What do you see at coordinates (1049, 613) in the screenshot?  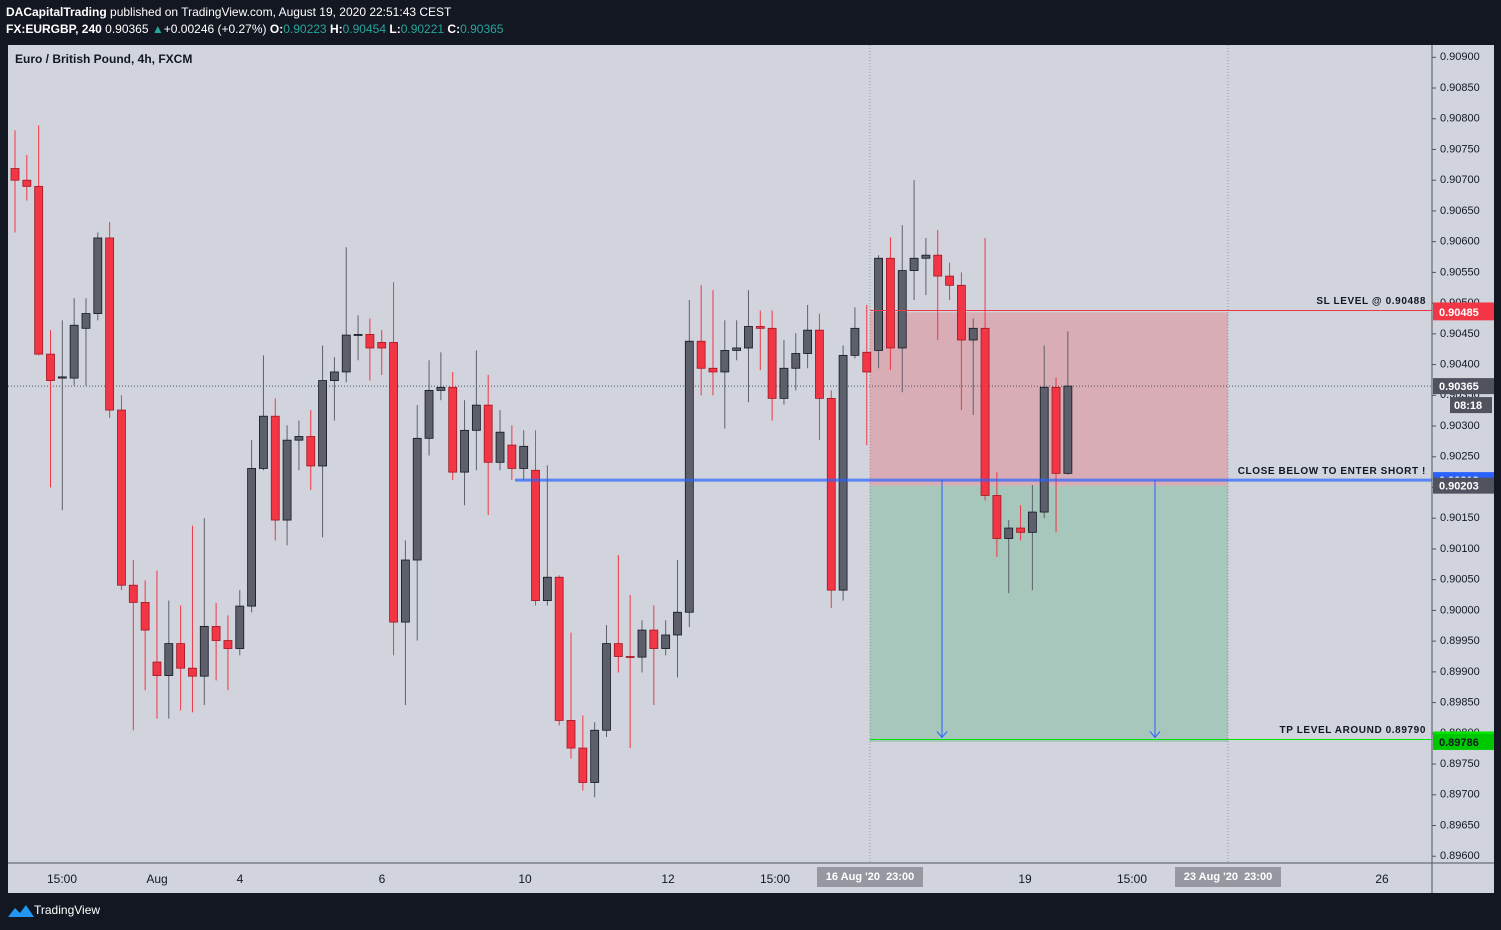 I see `target-zone` at bounding box center [1049, 613].